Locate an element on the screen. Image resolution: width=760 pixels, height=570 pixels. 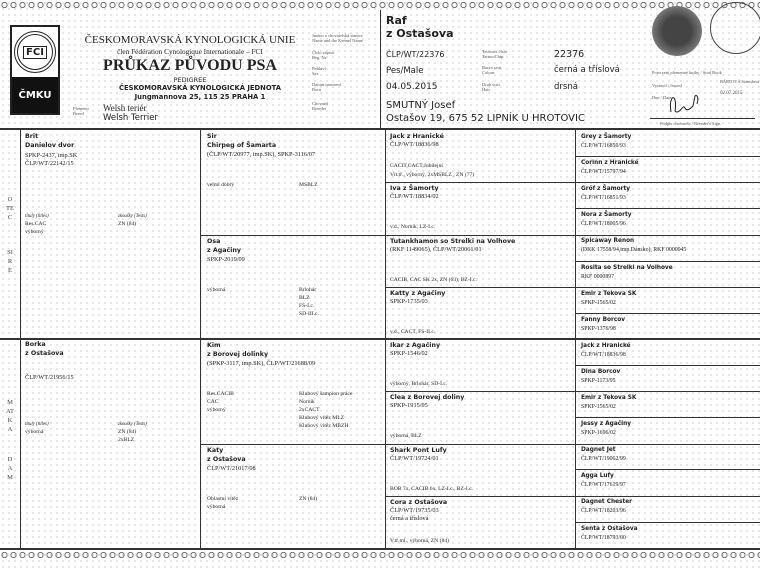
label-colour-en: Colour is located at coordinates (488, 72).